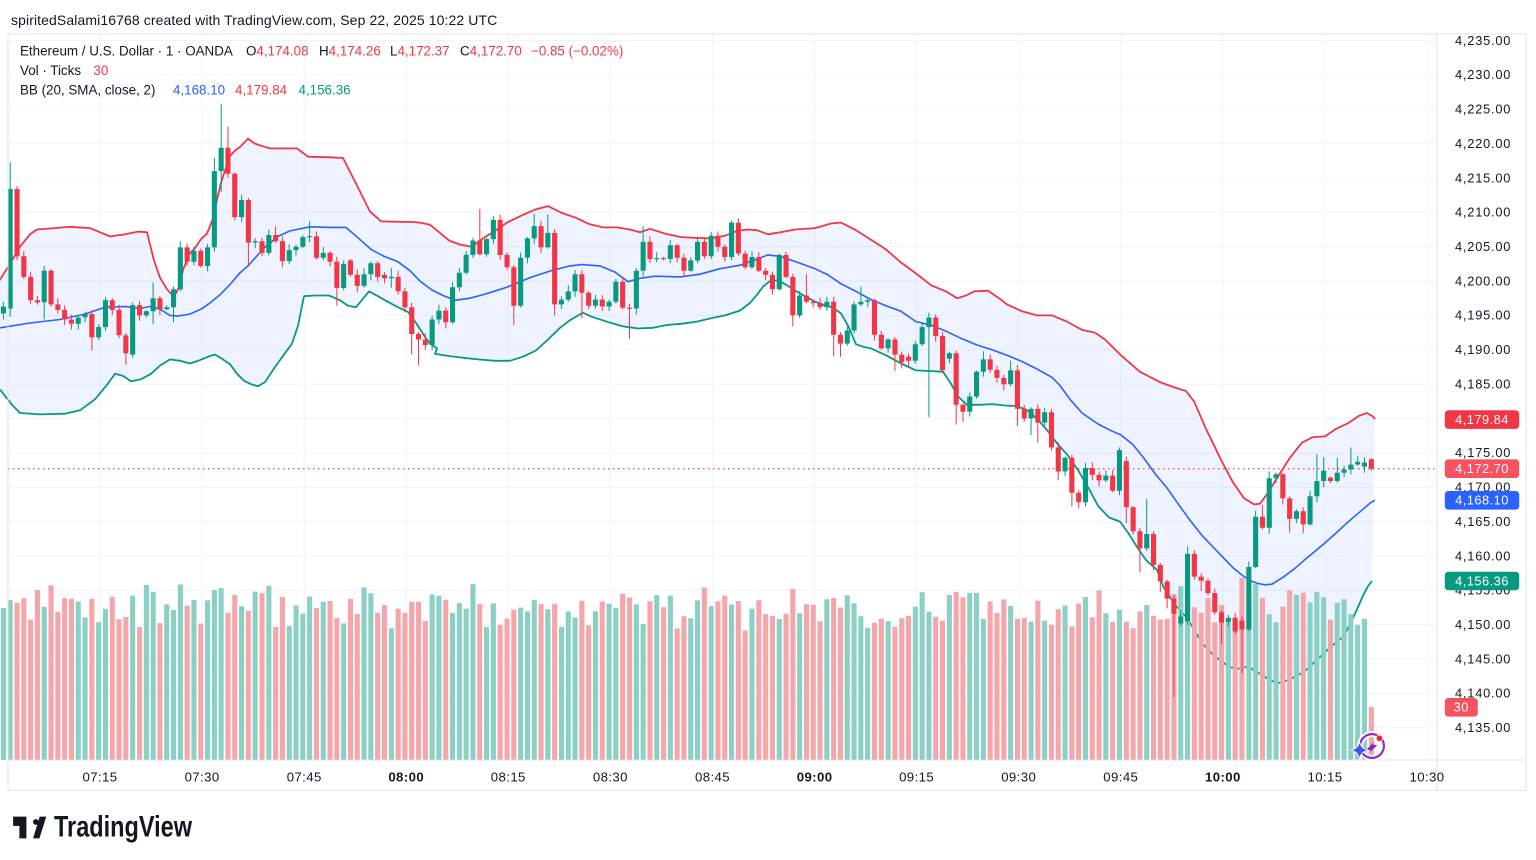 The height and width of the screenshot is (860, 1536). Describe the element at coordinates (1120, 777) in the screenshot. I see `svg-text: 09:45` at that location.